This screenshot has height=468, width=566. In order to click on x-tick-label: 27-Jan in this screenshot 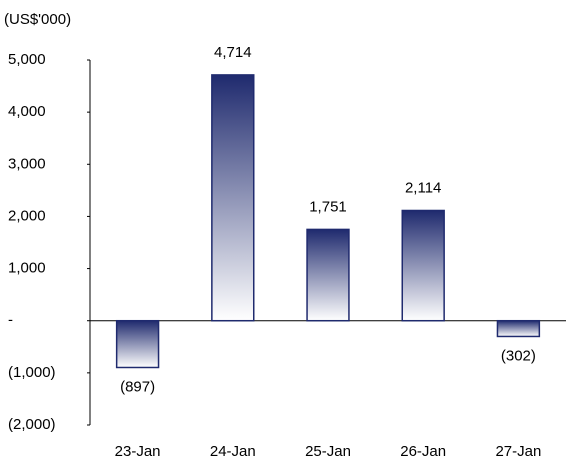, I will do `click(518, 451)`.